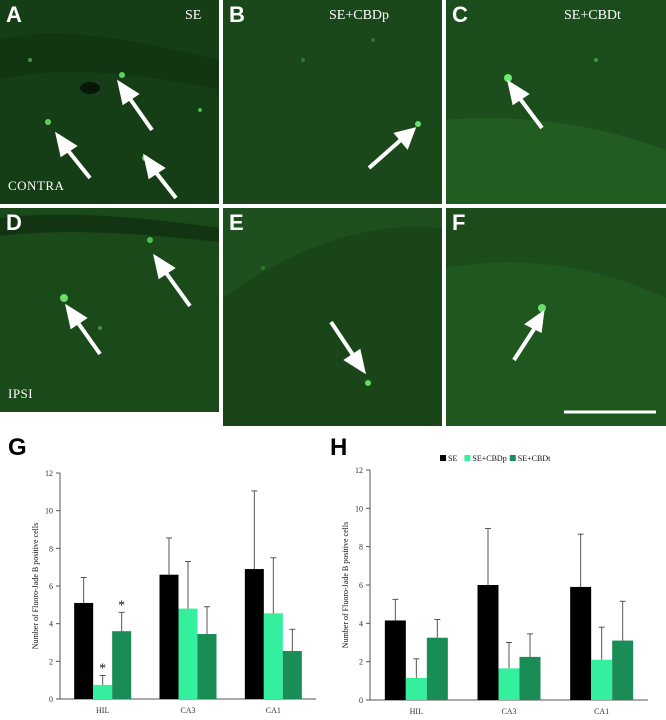 The image size is (666, 720). I want to click on legend-label: SE, so click(452, 458).